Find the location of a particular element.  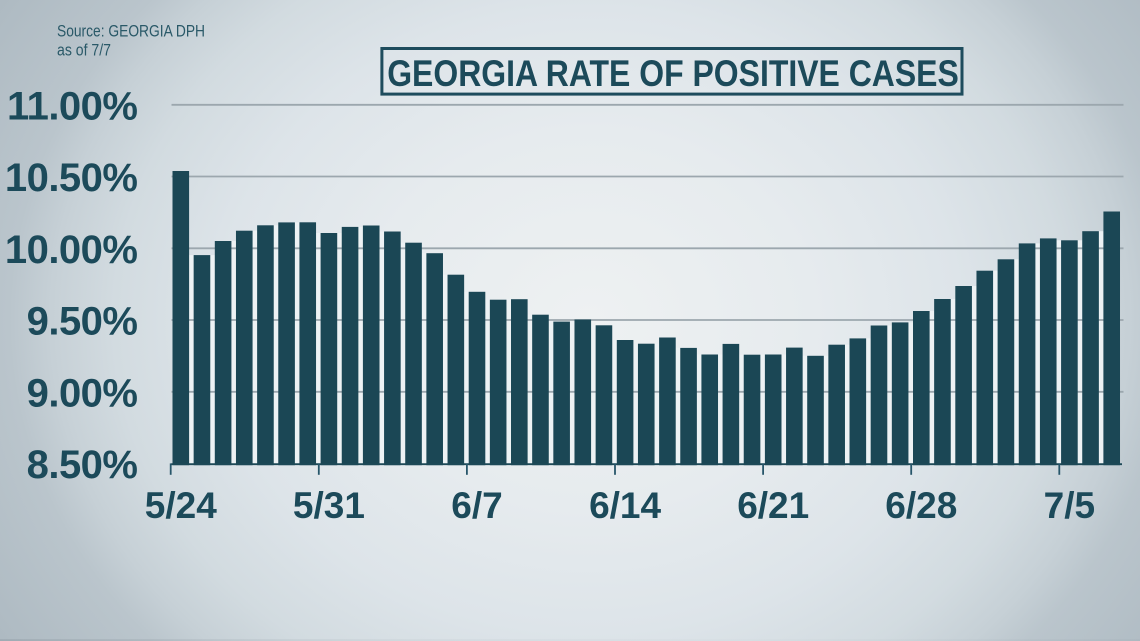

svg-text: 10.50% is located at coordinates (71, 178).